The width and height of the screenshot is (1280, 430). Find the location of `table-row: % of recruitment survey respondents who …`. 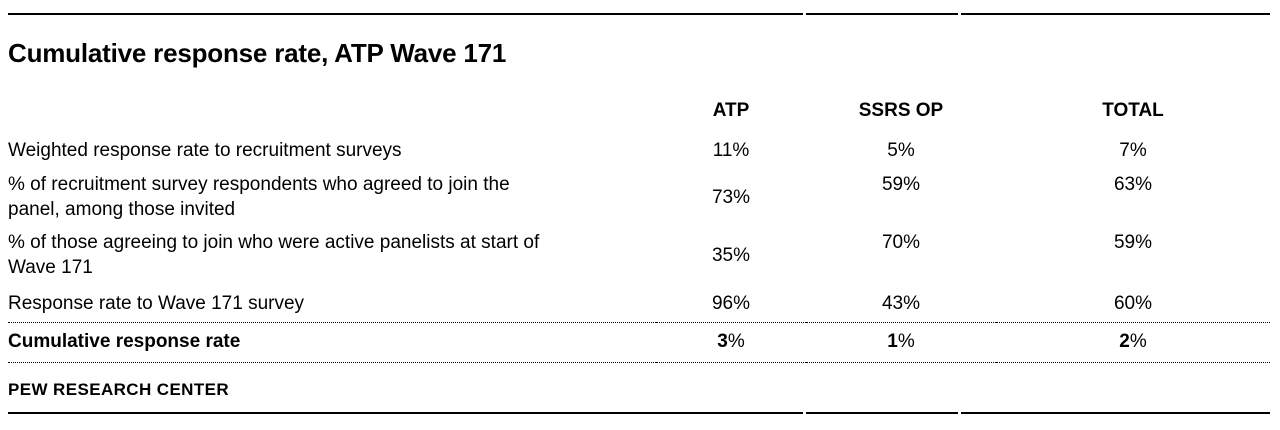

table-row: % of recruitment survey respondents who … is located at coordinates (639, 199).